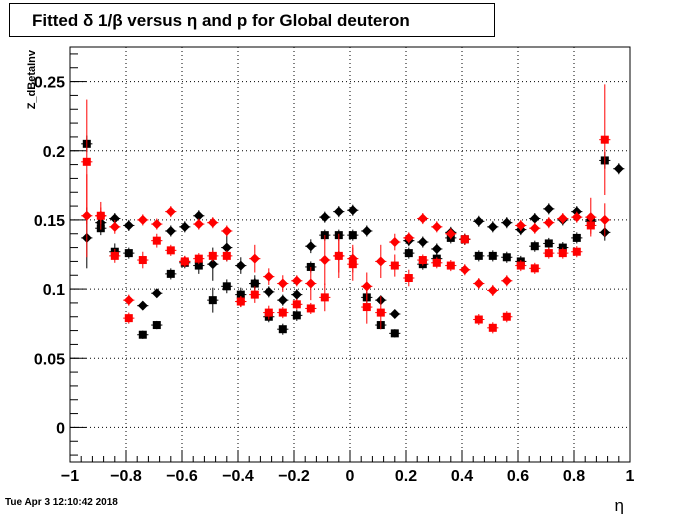 The image size is (700, 514). Describe the element at coordinates (61, 502) in the screenshot. I see `timestamp: Tue Apr 3 12:10:42 2018` at that location.